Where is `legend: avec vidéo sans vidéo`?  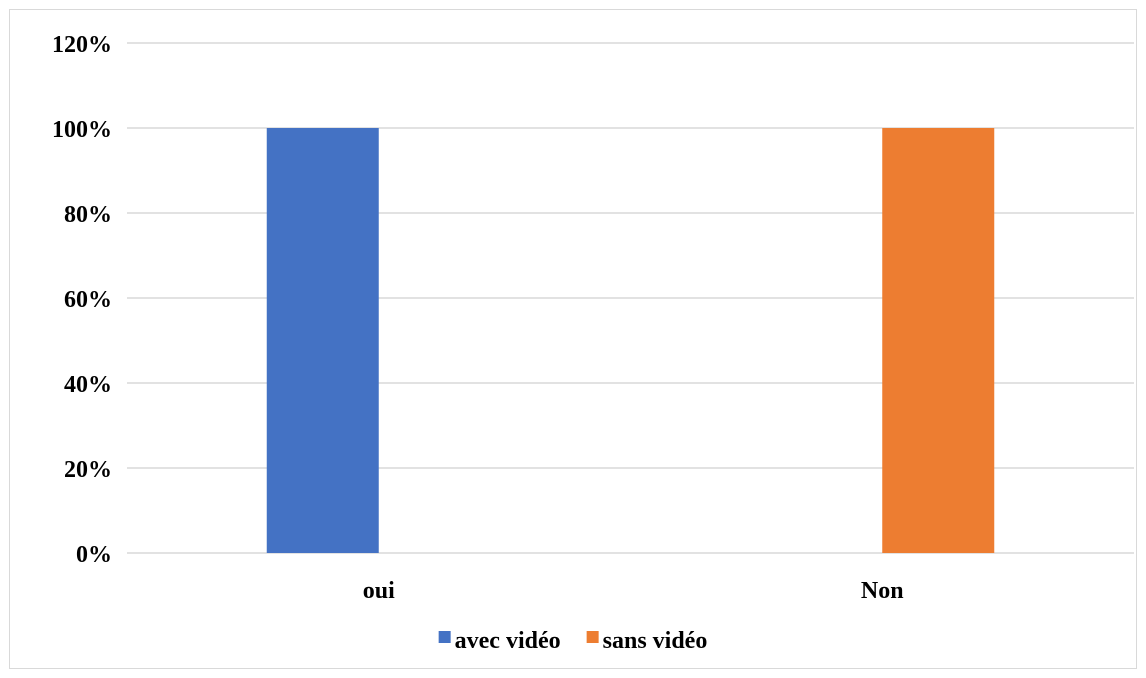 legend: avec vidéo sans vidéo is located at coordinates (573, 641).